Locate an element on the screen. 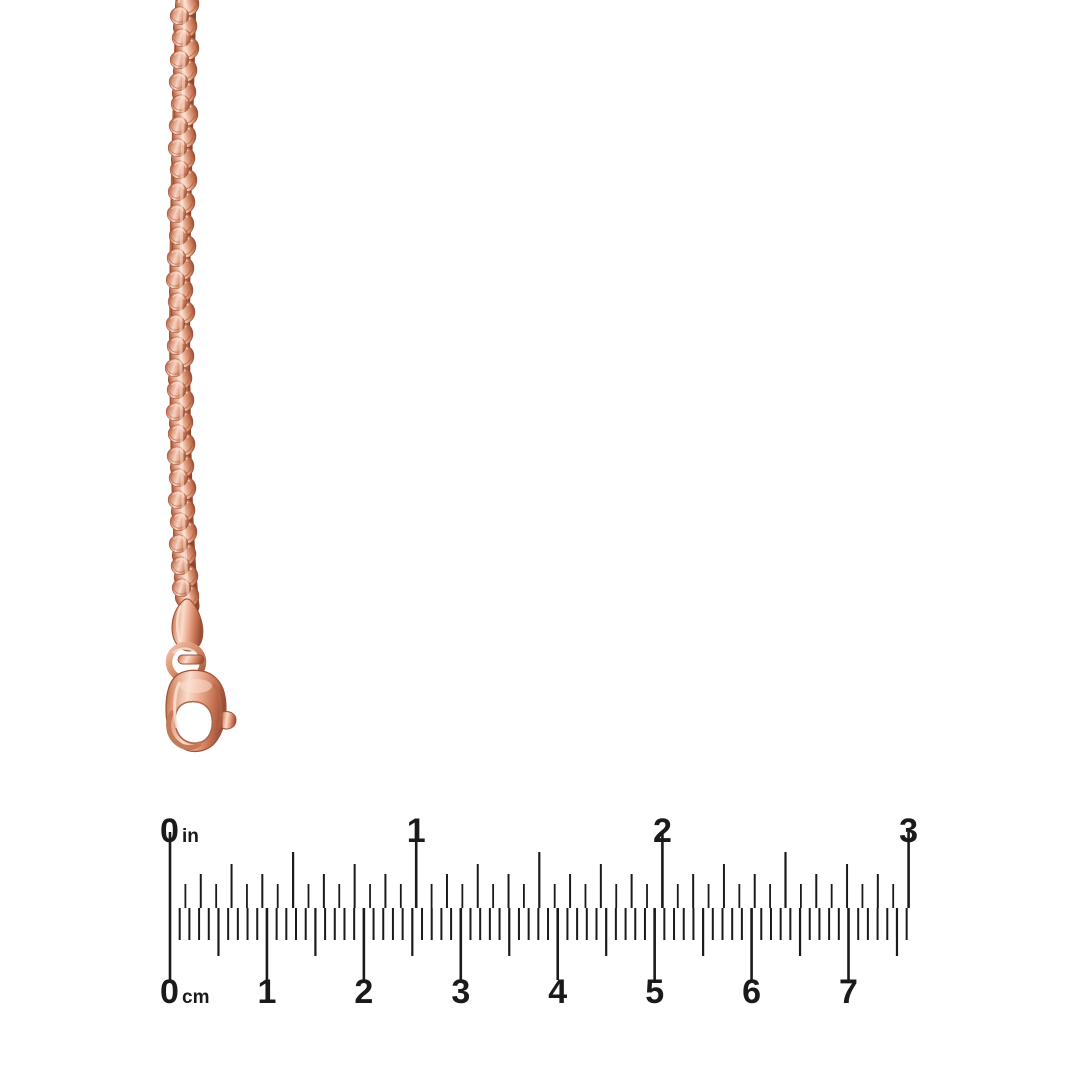  cm-zero-label: 0 is located at coordinates (169, 992).